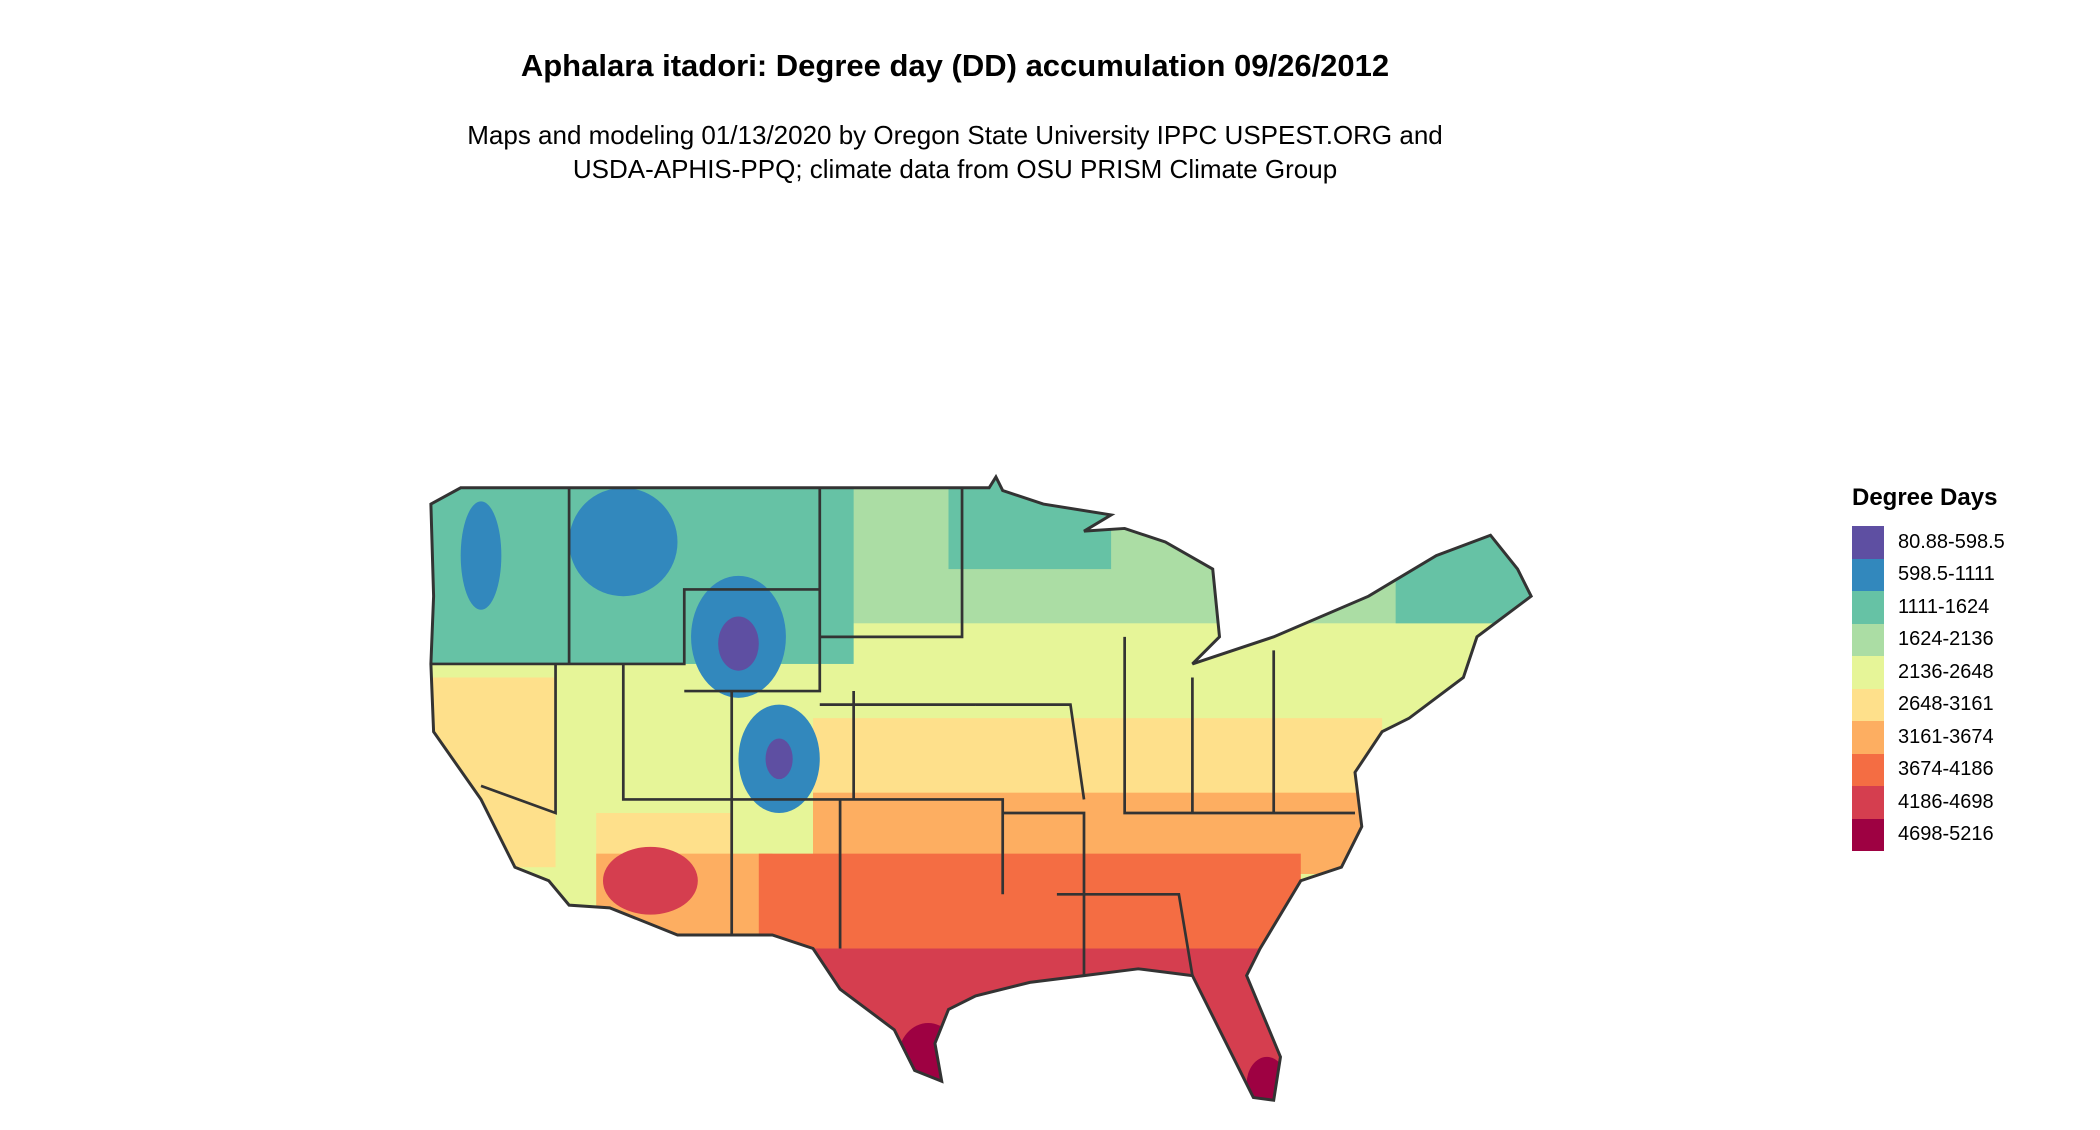  I want to click on legend-label: 4186-4698, so click(1946, 801).